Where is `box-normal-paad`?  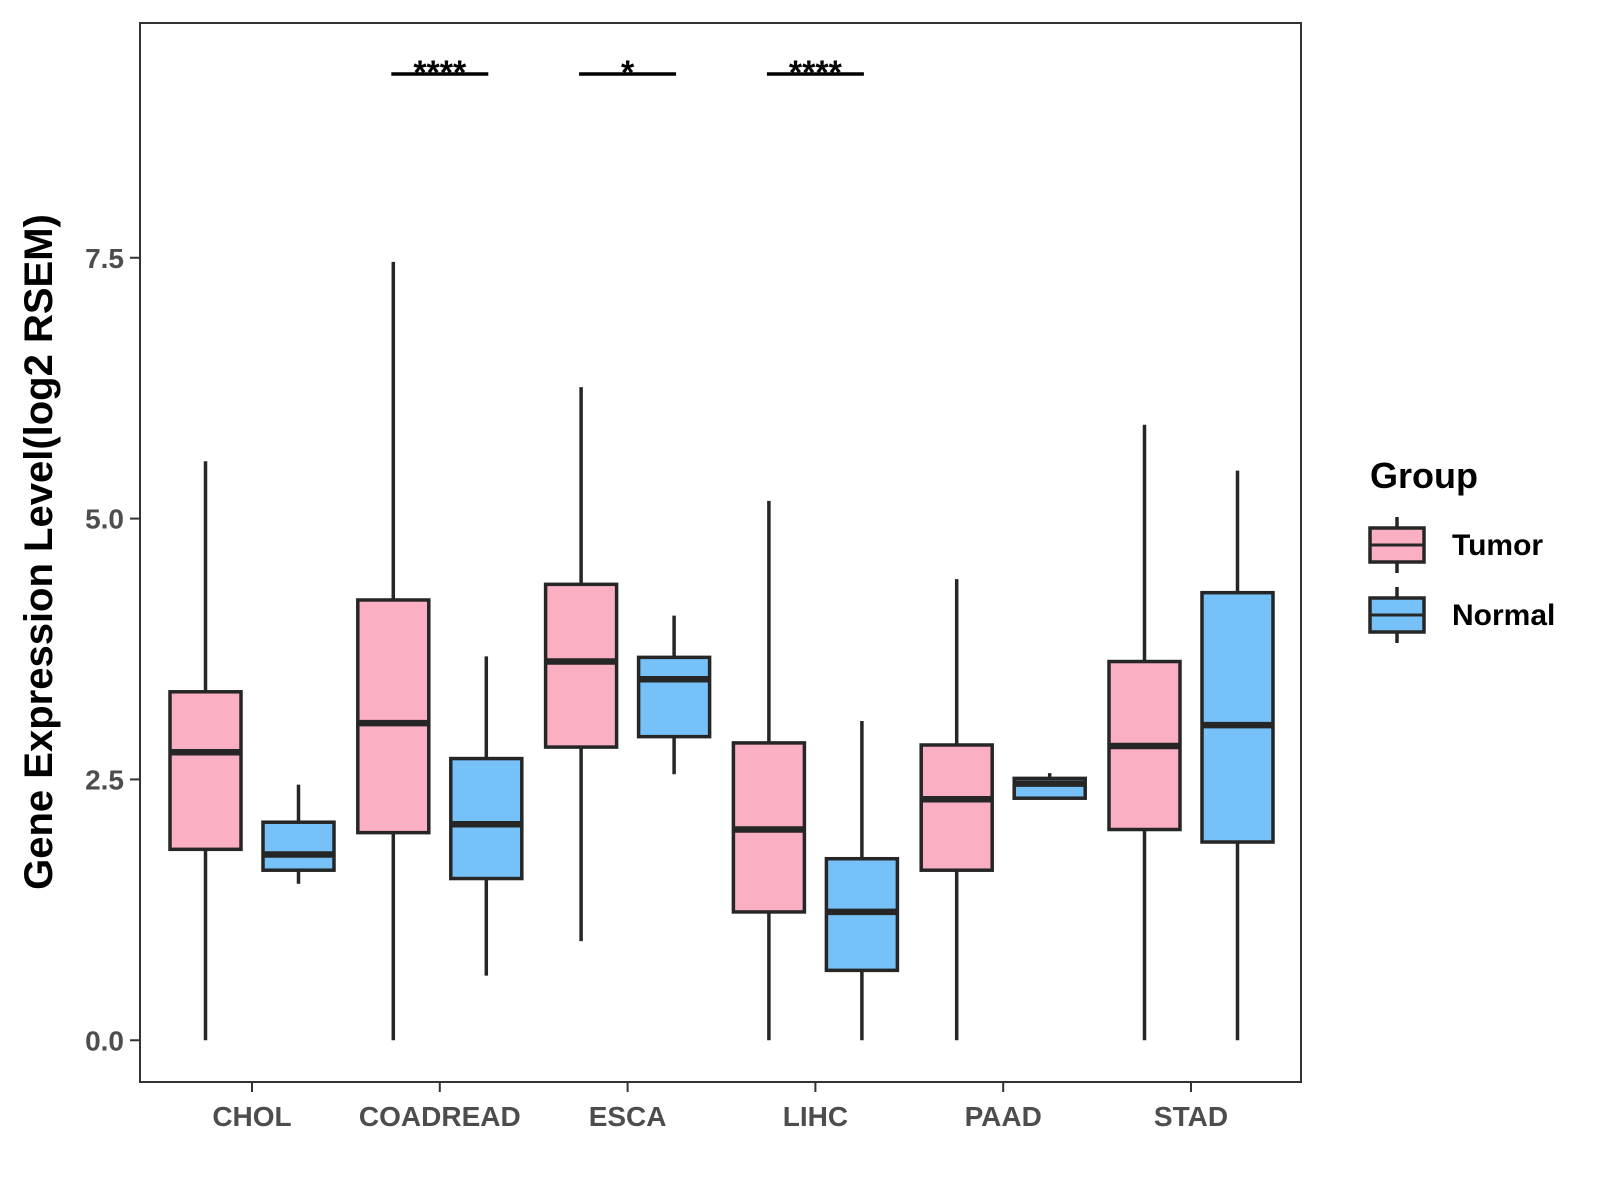 box-normal-paad is located at coordinates (1049, 786).